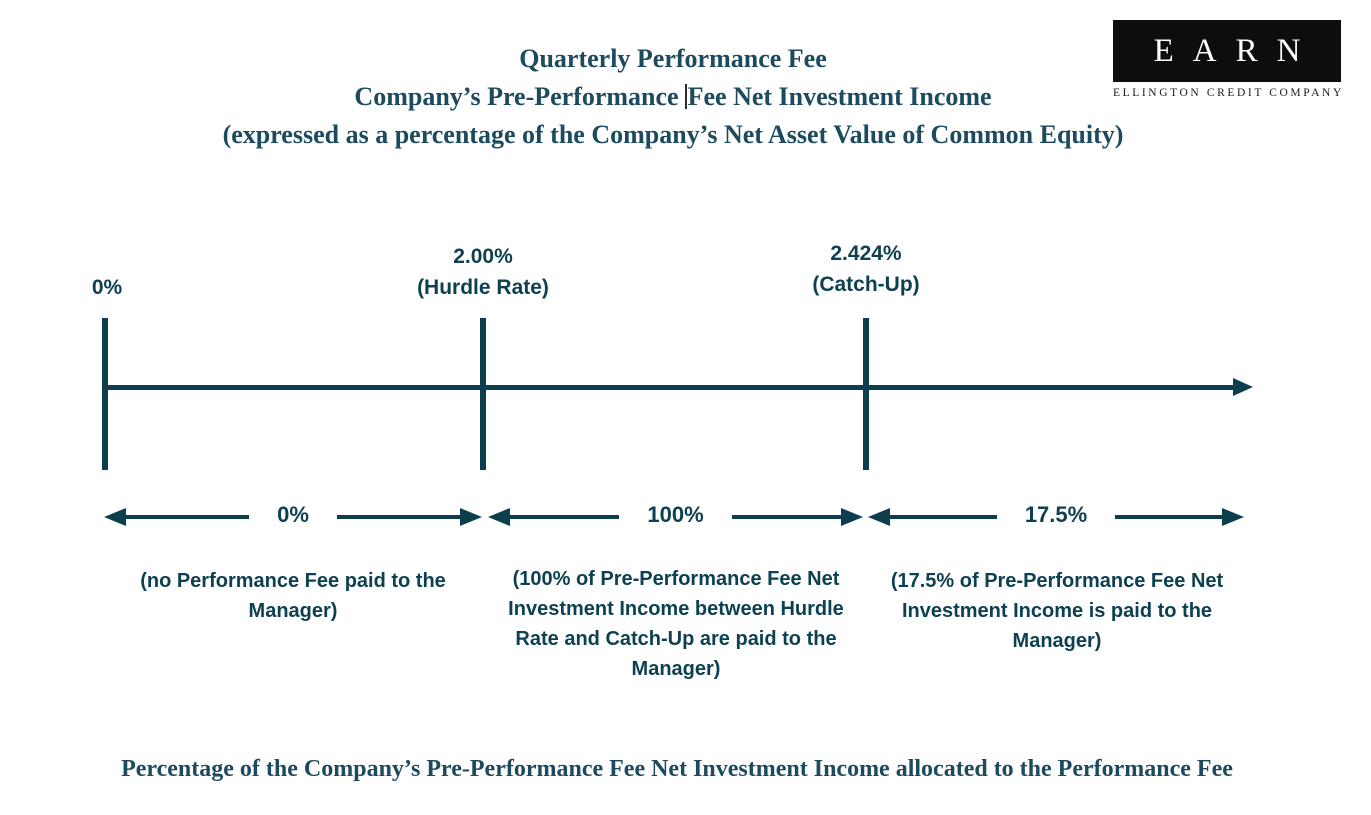 The height and width of the screenshot is (815, 1371). I want to click on earn-ticker-text: EARN, so click(1236, 50).